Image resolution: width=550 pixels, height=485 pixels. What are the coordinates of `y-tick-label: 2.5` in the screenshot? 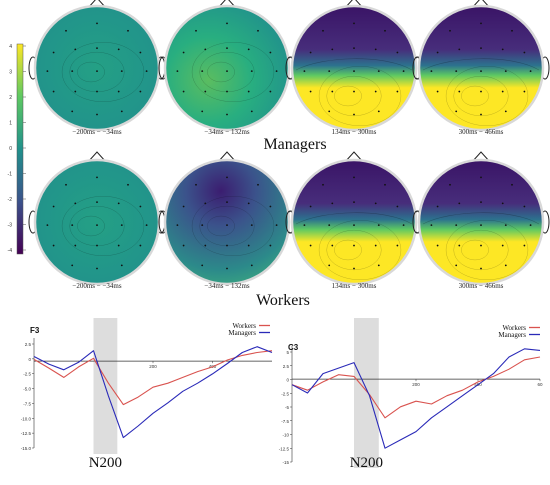 It's located at (28, 344).